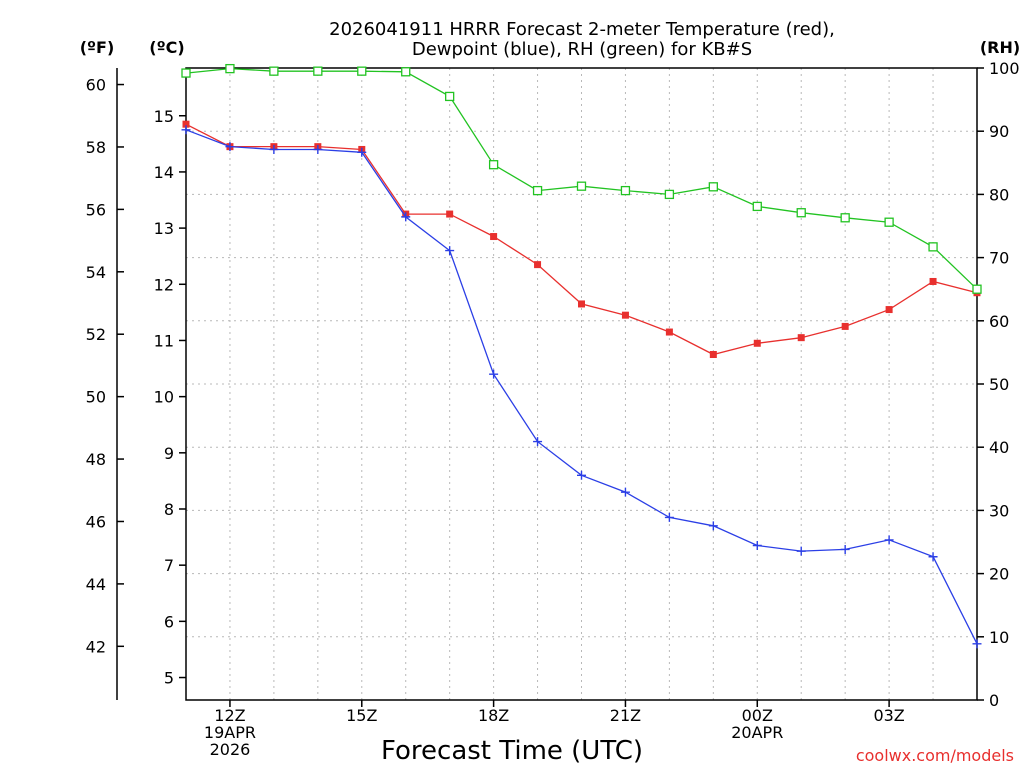 Image resolution: width=1024 pixels, height=768 pixels. Describe the element at coordinates (97, 47) in the screenshot. I see `fahrenheit-unit-label: (ºF)` at that location.